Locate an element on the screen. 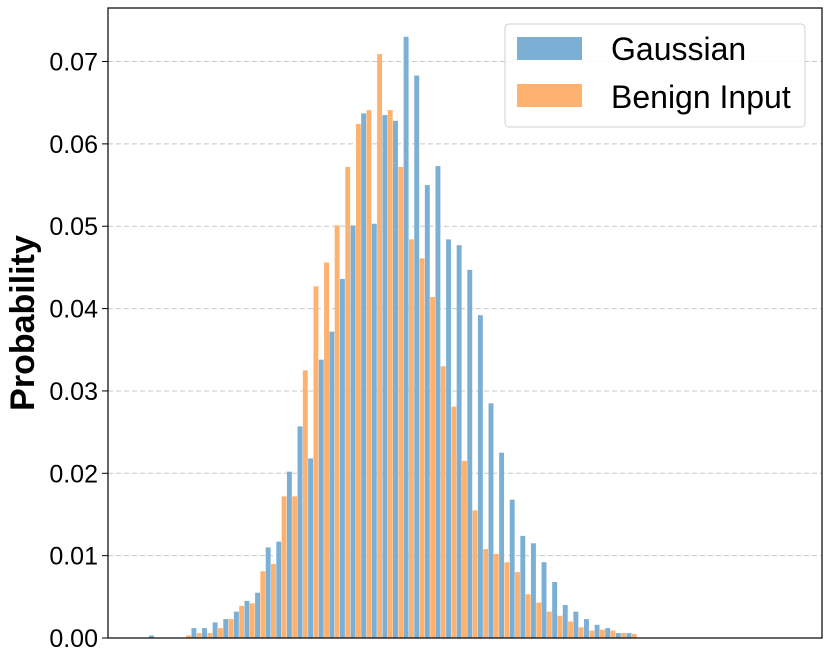  legend-swatch-gaussian is located at coordinates (549, 48).